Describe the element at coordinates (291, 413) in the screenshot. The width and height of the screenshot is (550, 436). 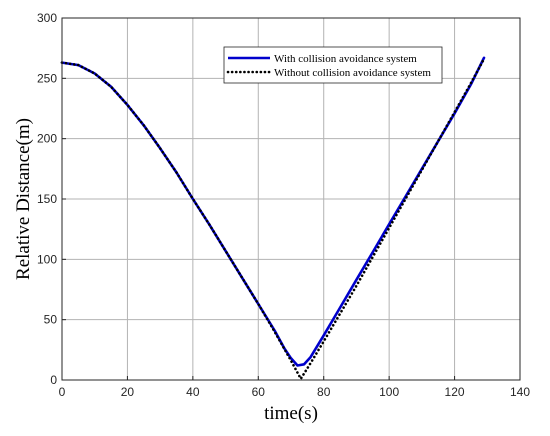
I see `x-axis-title: time(s)` at that location.